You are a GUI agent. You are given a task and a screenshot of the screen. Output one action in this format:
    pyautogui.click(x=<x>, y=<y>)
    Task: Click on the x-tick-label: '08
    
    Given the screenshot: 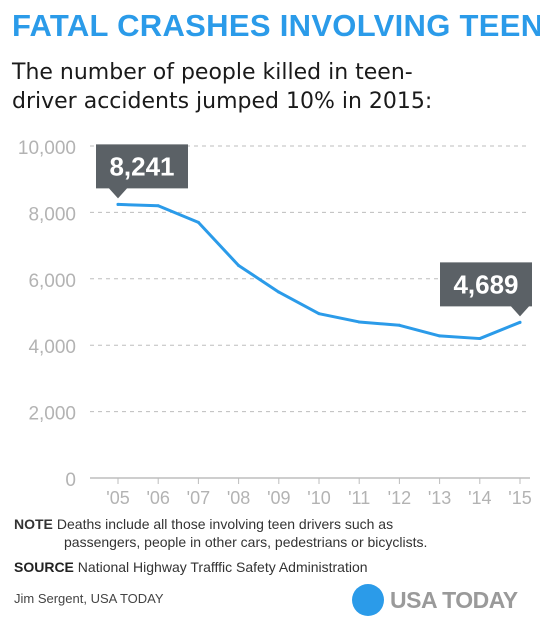 What is the action you would take?
    pyautogui.click(x=238, y=498)
    